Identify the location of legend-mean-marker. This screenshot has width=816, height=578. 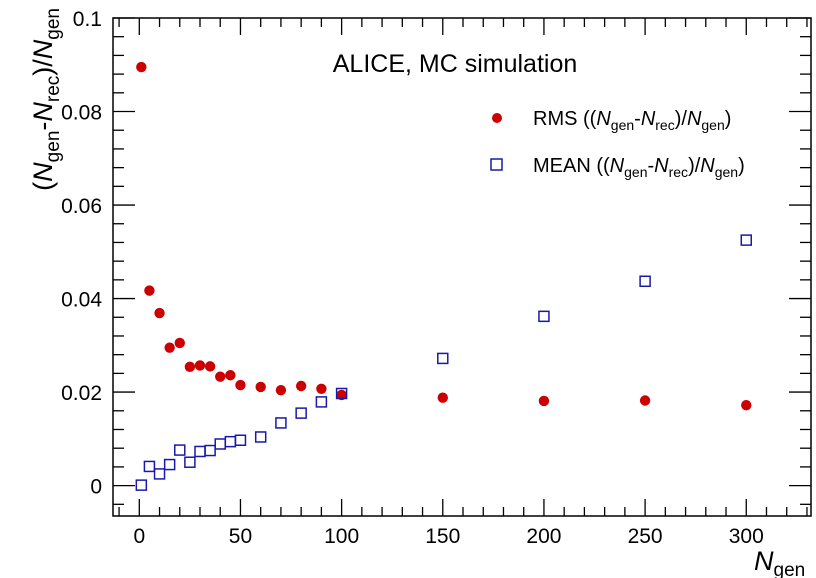
(496, 164).